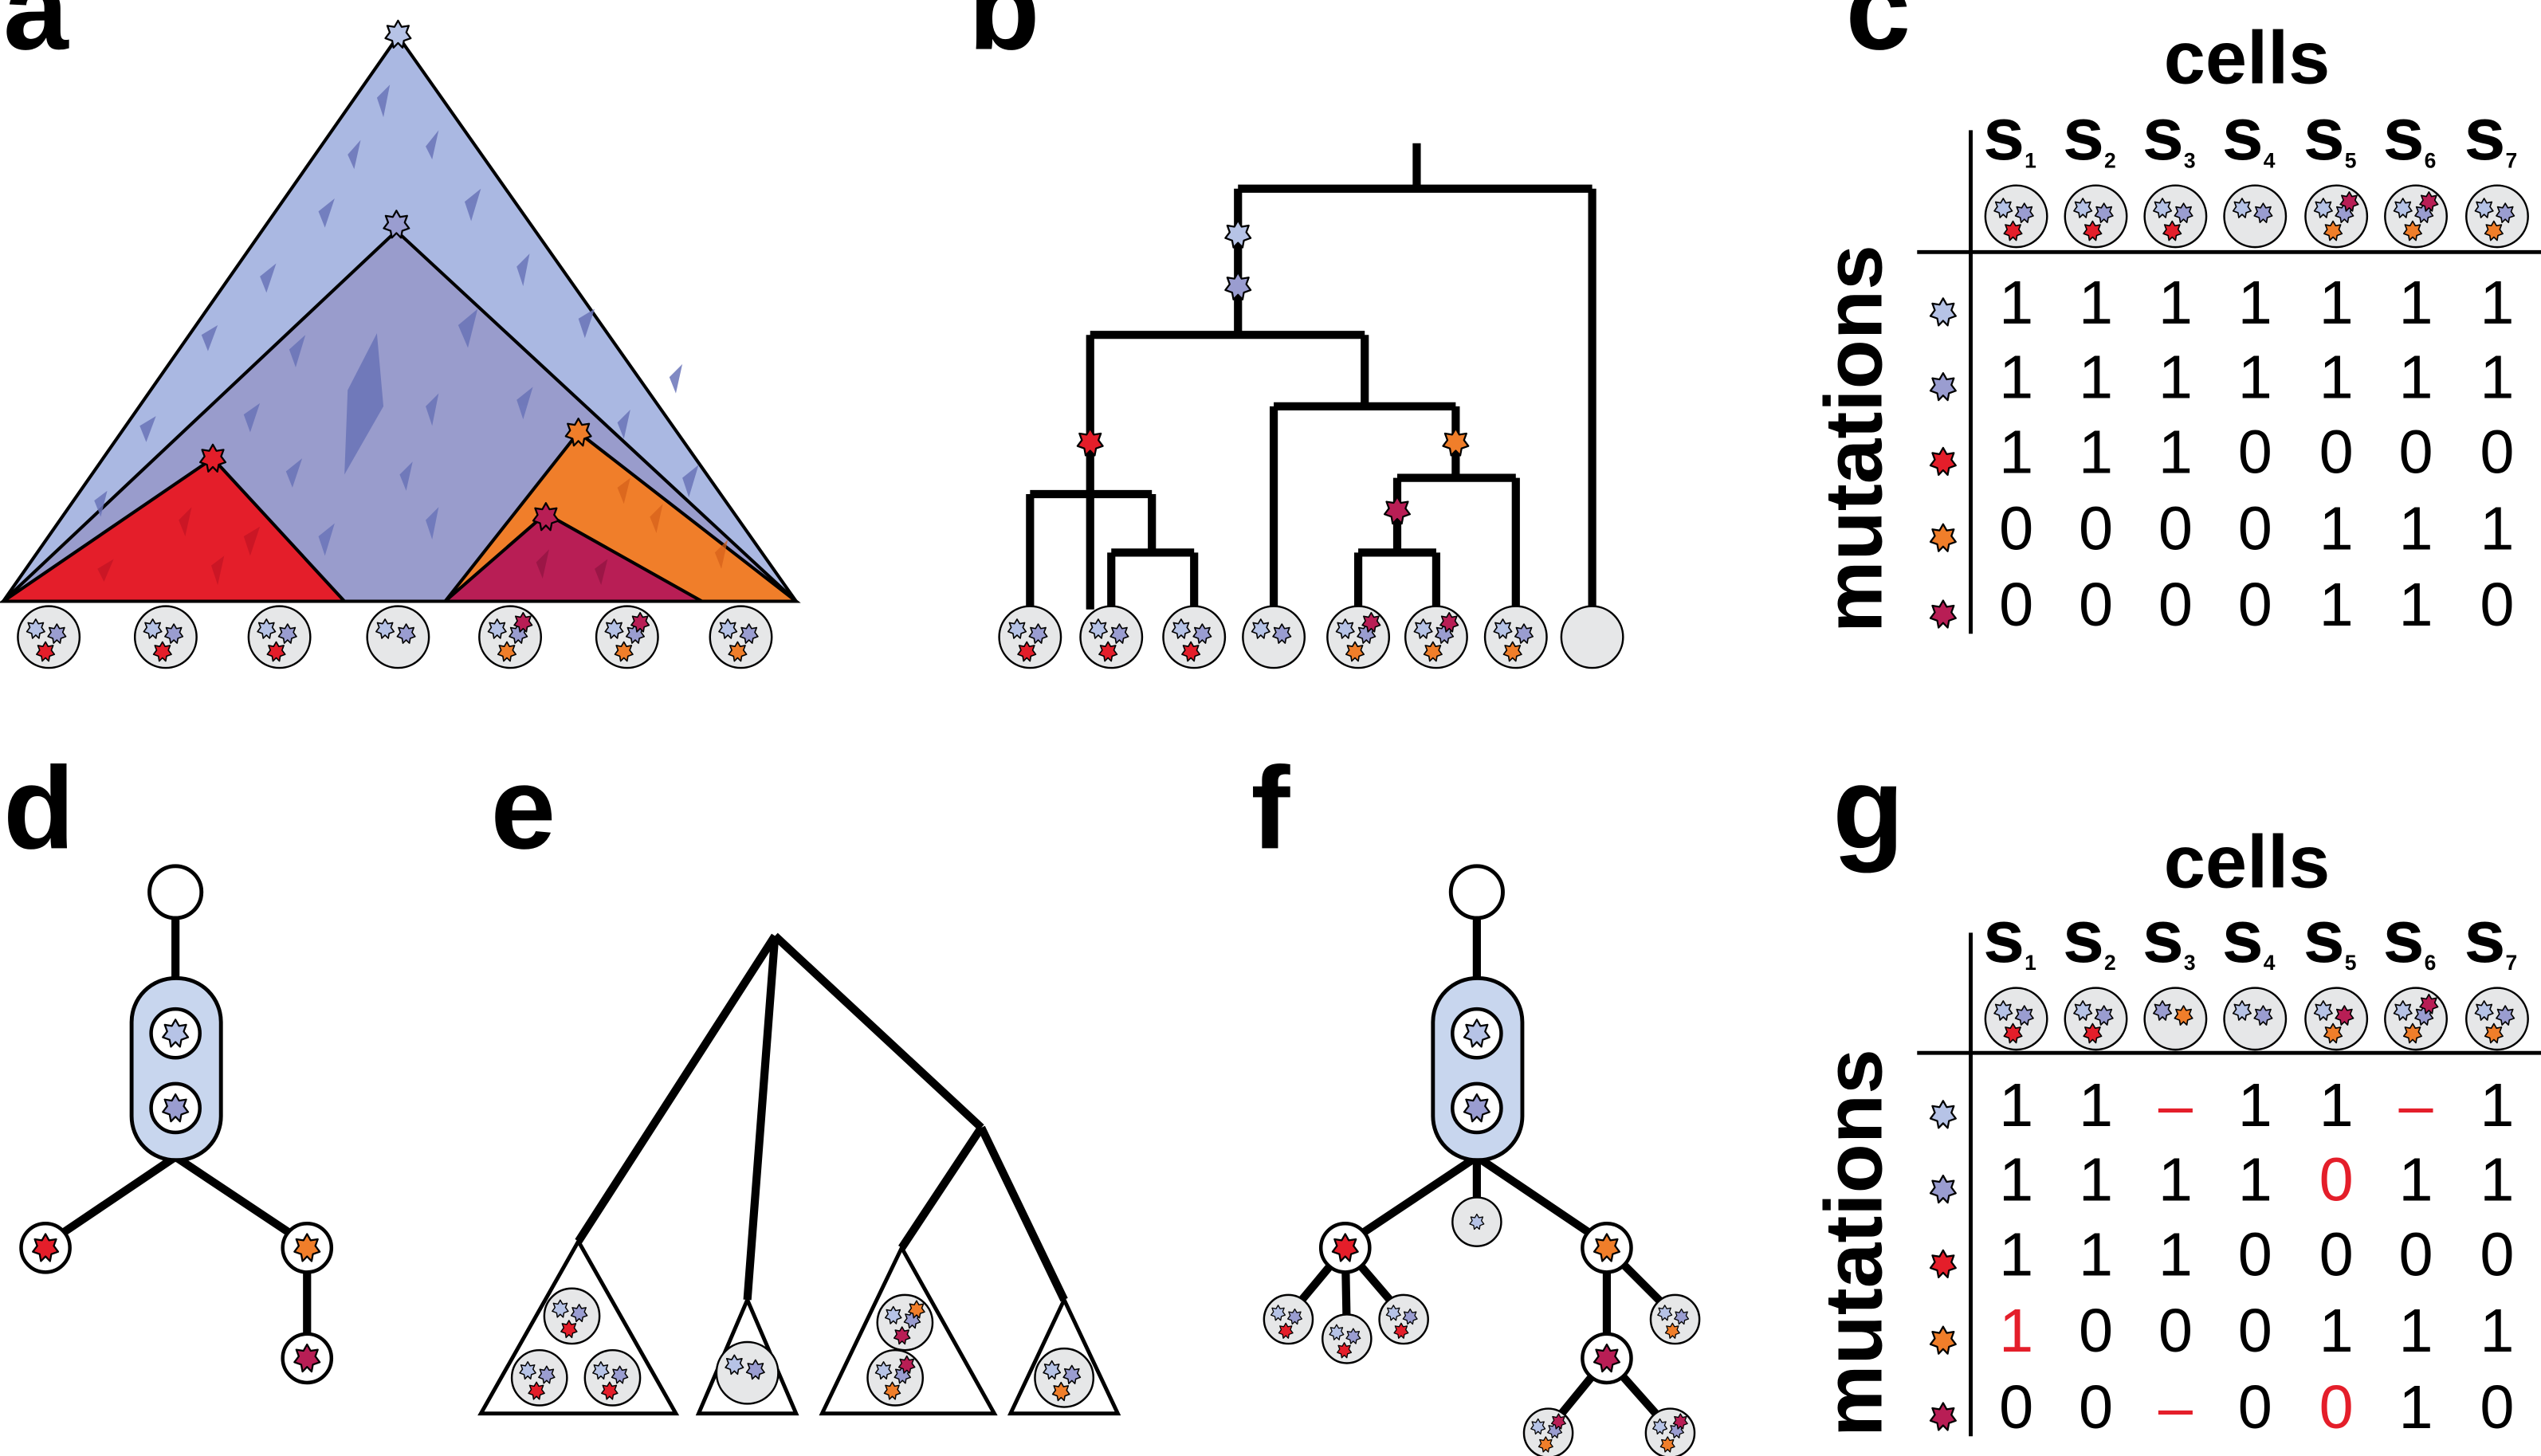 This screenshot has width=2541, height=1456. What do you see at coordinates (1853, 439) in the screenshot?
I see `matrix-c-side-label: mutations` at bounding box center [1853, 439].